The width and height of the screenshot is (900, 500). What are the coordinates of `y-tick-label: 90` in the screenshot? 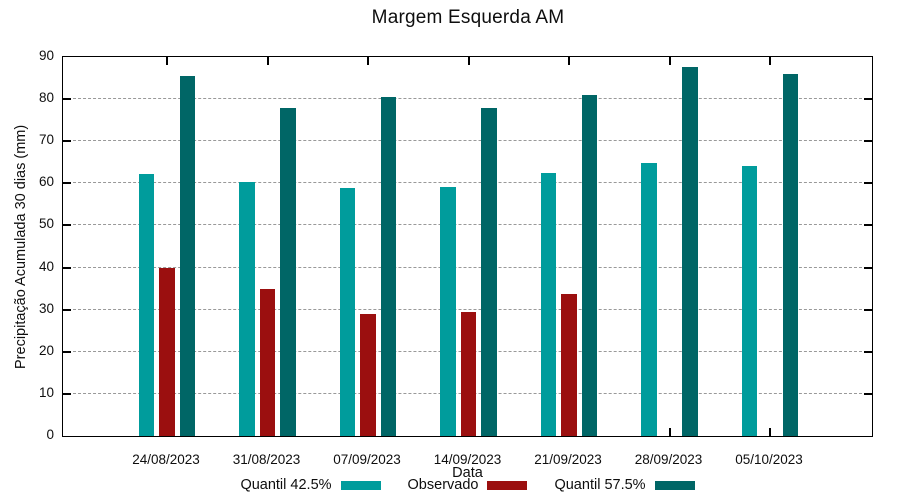 It's located at (46, 55).